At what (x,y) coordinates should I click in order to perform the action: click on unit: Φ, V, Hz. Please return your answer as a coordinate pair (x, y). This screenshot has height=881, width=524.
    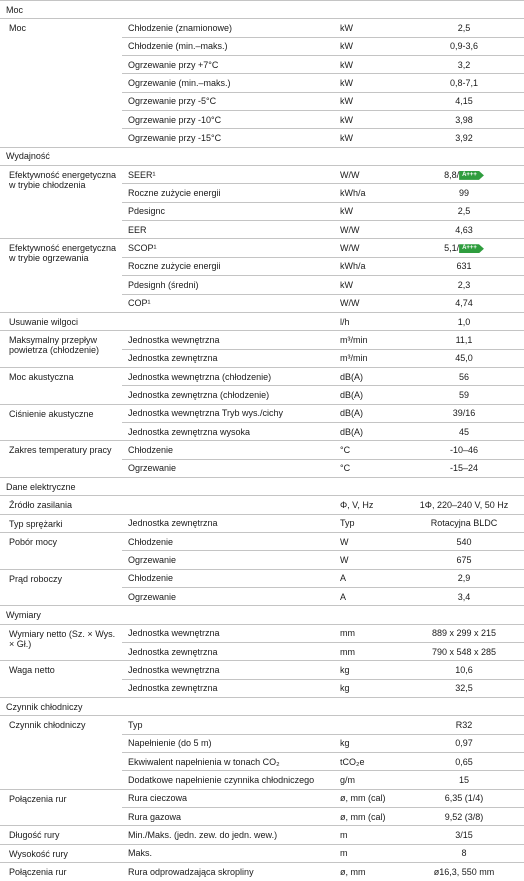
    Looking at the image, I should click on (369, 505).